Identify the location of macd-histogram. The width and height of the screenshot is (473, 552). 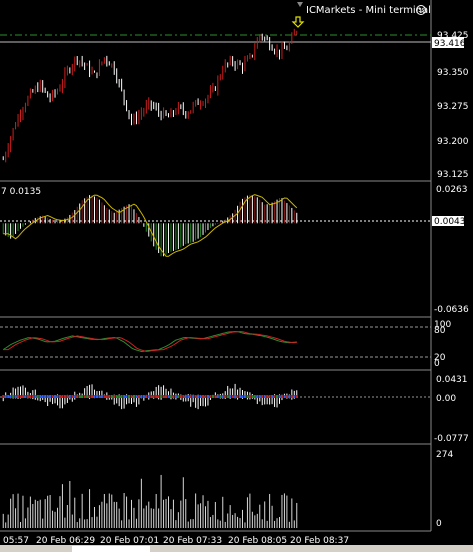
(150, 226).